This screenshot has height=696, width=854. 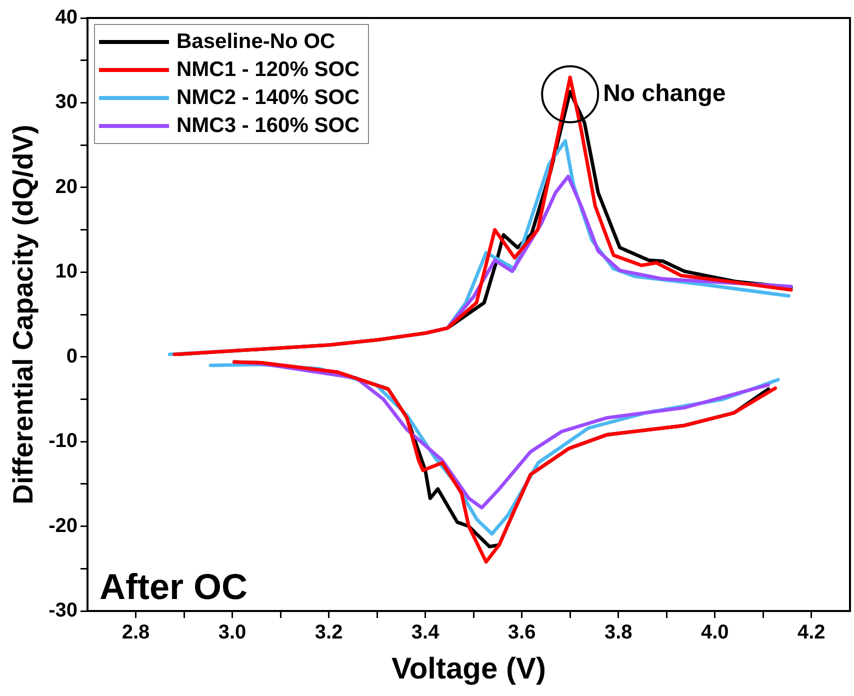 What do you see at coordinates (268, 70) in the screenshot?
I see `legend-label: NMC1 - 120% SOC` at bounding box center [268, 70].